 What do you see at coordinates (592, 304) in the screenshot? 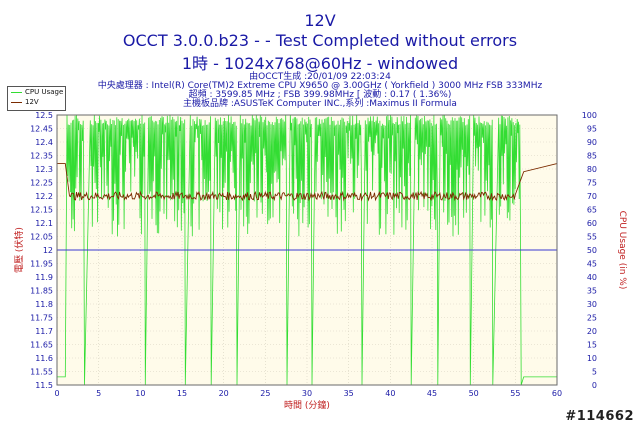
I see `y2-tick-label: 30` at bounding box center [592, 304].